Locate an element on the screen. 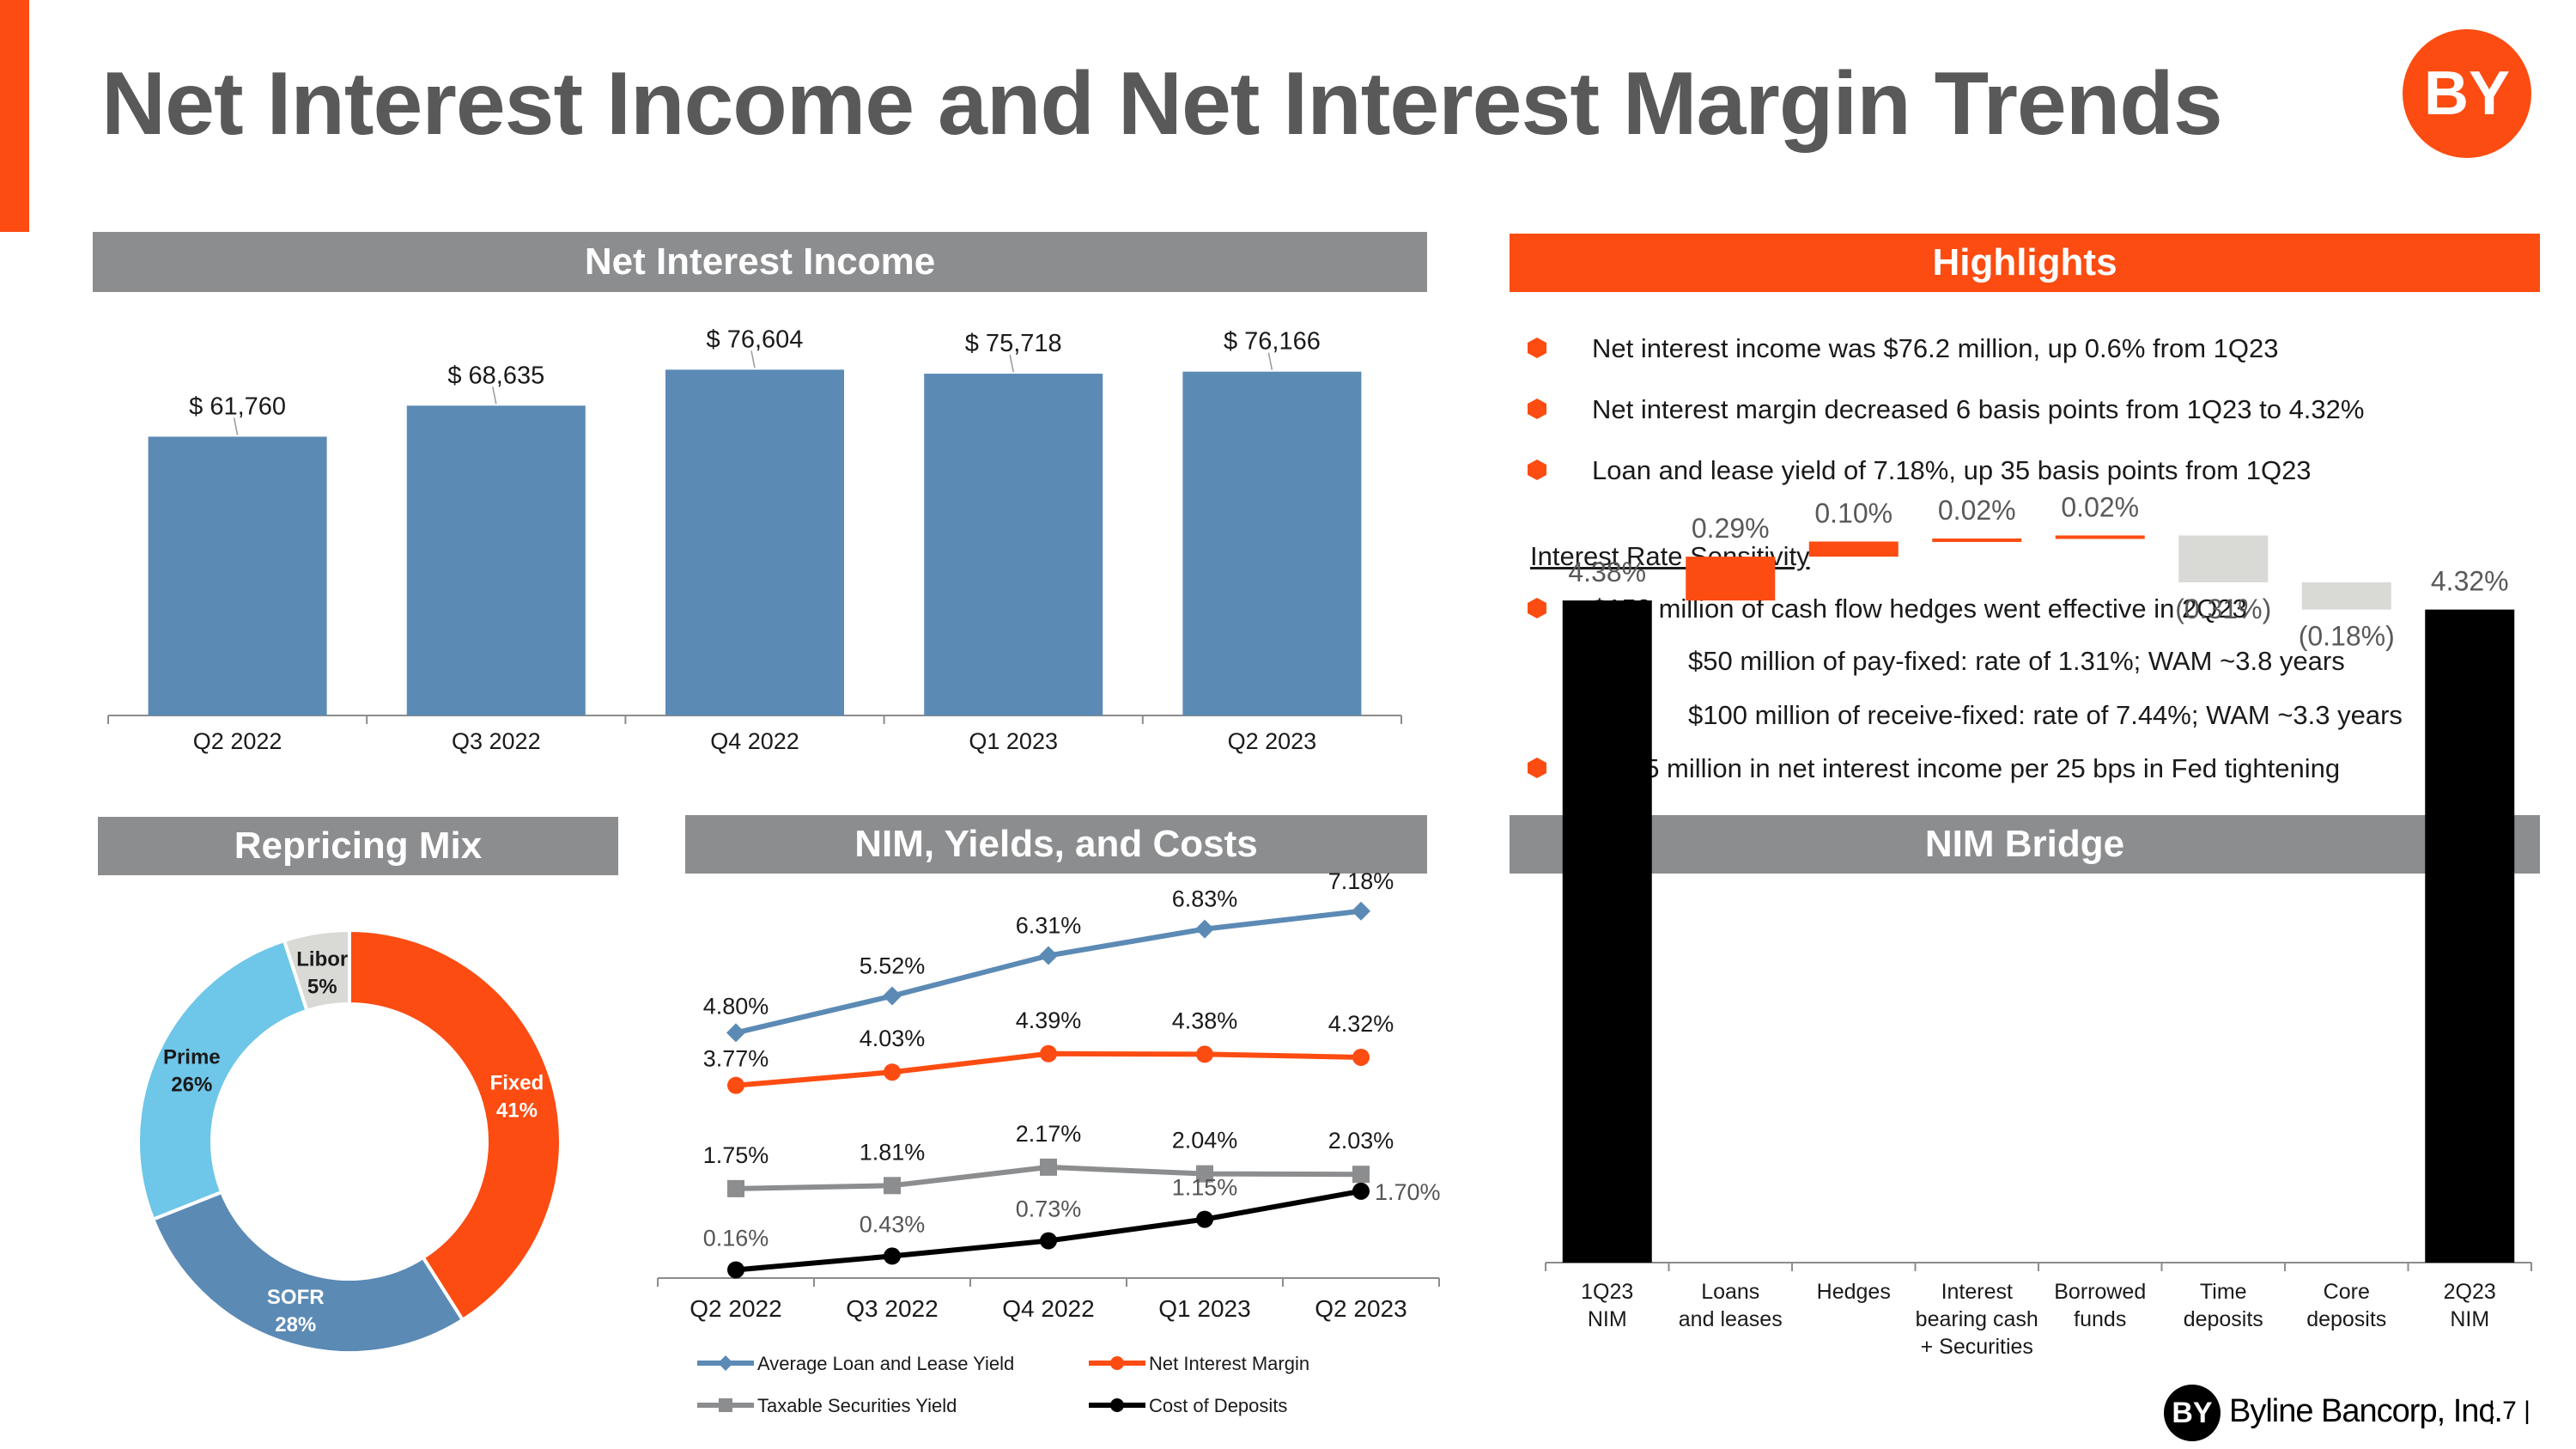 The image size is (2576, 1449). donut-label-name: Prime is located at coordinates (192, 1057).